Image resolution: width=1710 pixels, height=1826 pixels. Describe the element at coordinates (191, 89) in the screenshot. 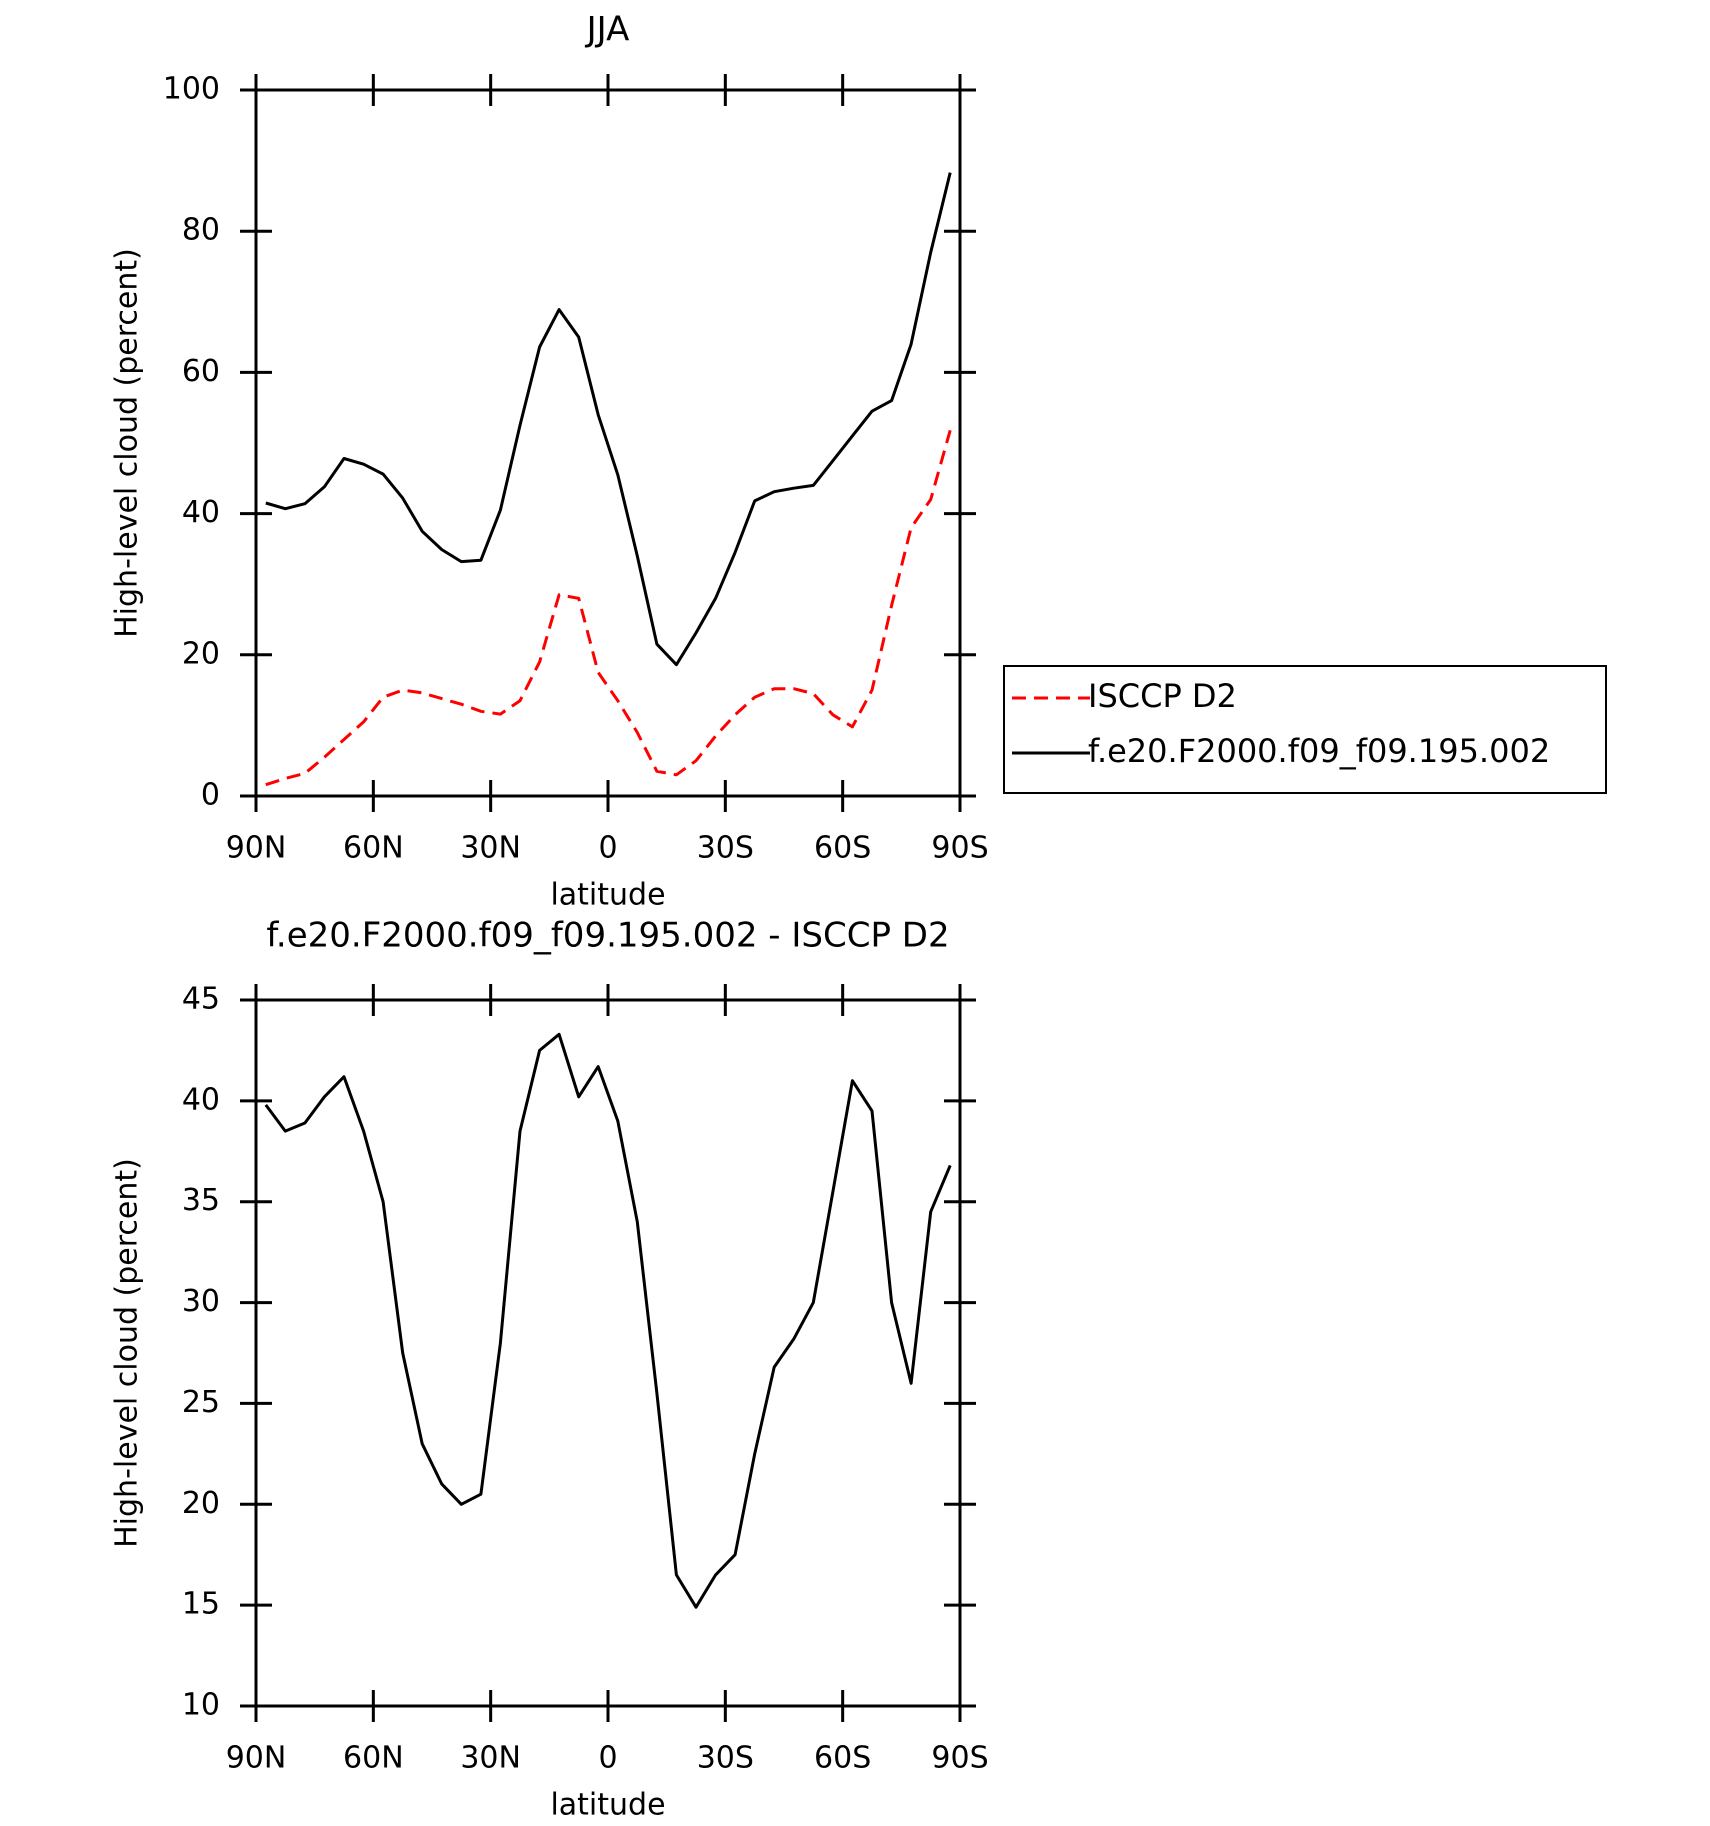

I see `y-tick-label: 100` at that location.